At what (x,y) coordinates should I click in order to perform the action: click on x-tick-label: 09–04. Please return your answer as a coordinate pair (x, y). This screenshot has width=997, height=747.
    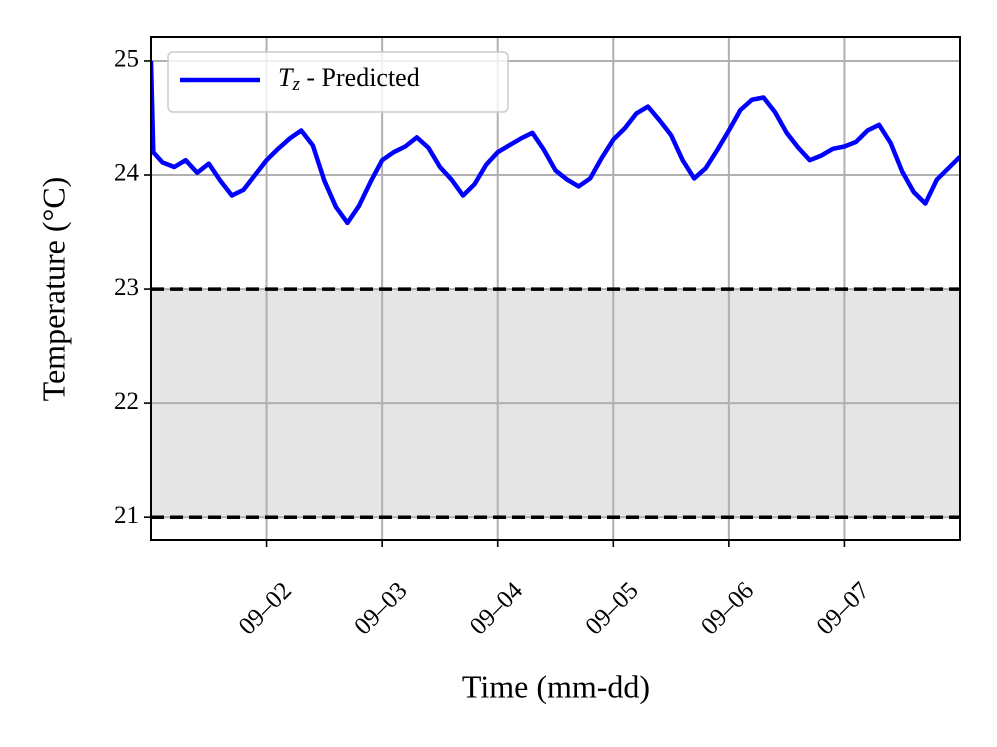
    Looking at the image, I should click on (497, 609).